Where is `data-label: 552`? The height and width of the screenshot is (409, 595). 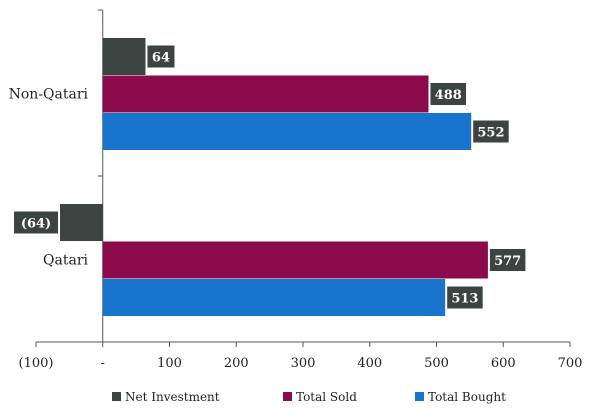
data-label: 552 is located at coordinates (490, 133).